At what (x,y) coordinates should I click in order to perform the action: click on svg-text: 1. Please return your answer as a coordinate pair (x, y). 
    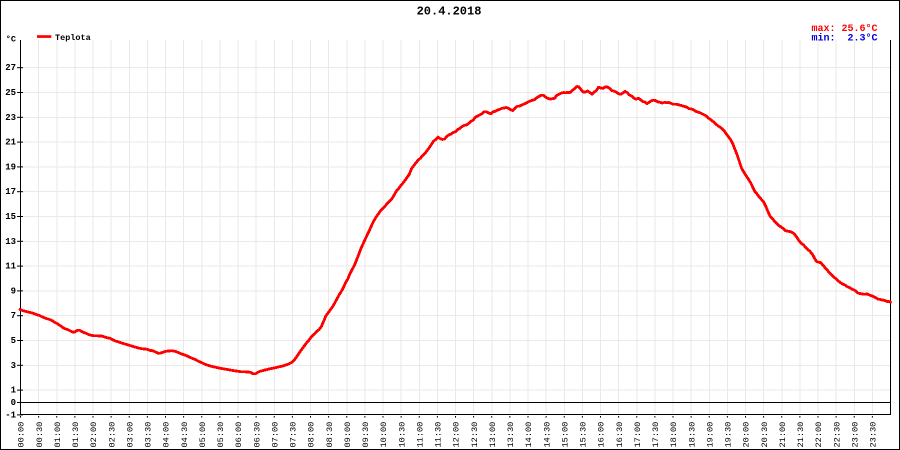
    Looking at the image, I should click on (14, 391).